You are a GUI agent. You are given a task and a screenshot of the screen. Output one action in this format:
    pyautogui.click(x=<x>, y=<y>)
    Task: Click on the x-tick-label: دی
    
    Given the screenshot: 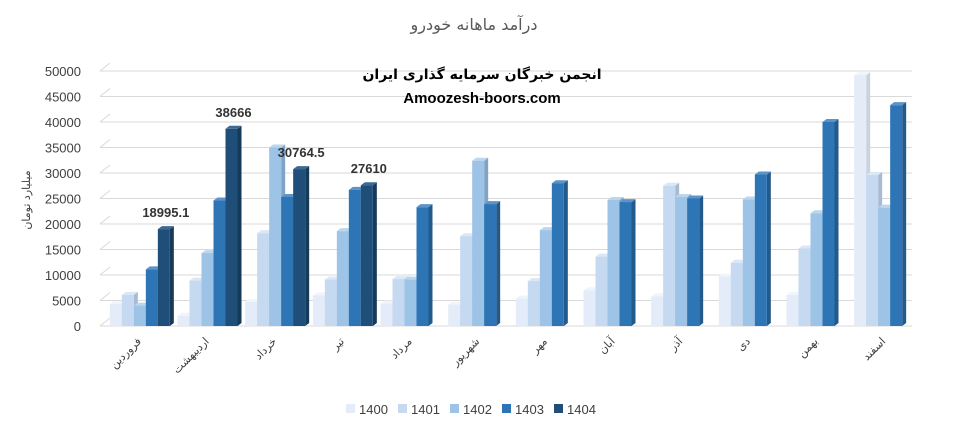 What is the action you would take?
    pyautogui.click(x=743, y=344)
    